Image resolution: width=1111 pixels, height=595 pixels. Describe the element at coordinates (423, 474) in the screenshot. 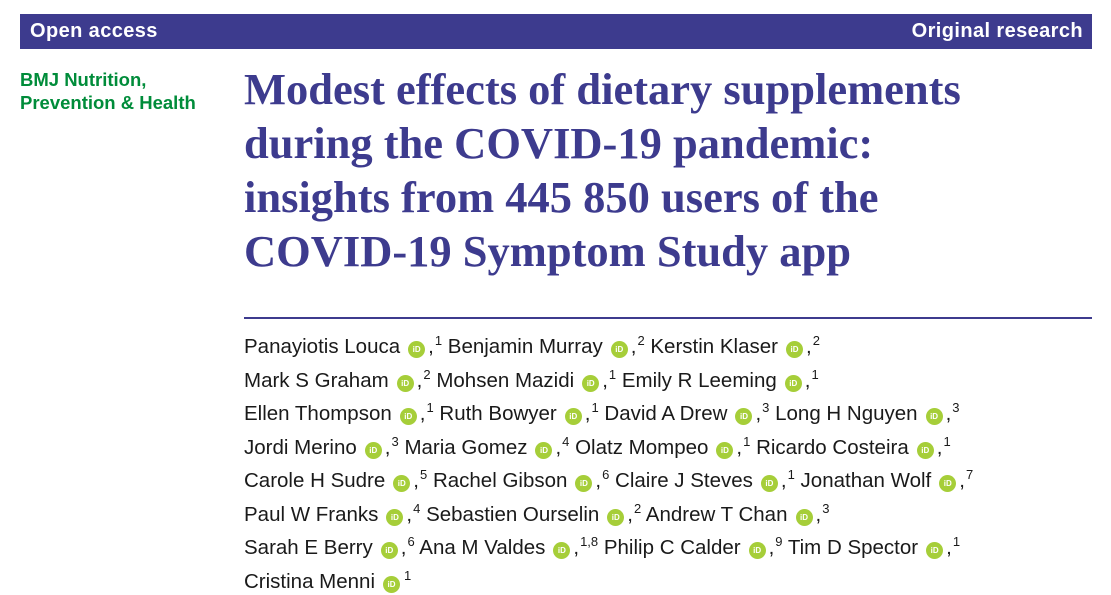

I see `affiliation-marker: 5` at that location.